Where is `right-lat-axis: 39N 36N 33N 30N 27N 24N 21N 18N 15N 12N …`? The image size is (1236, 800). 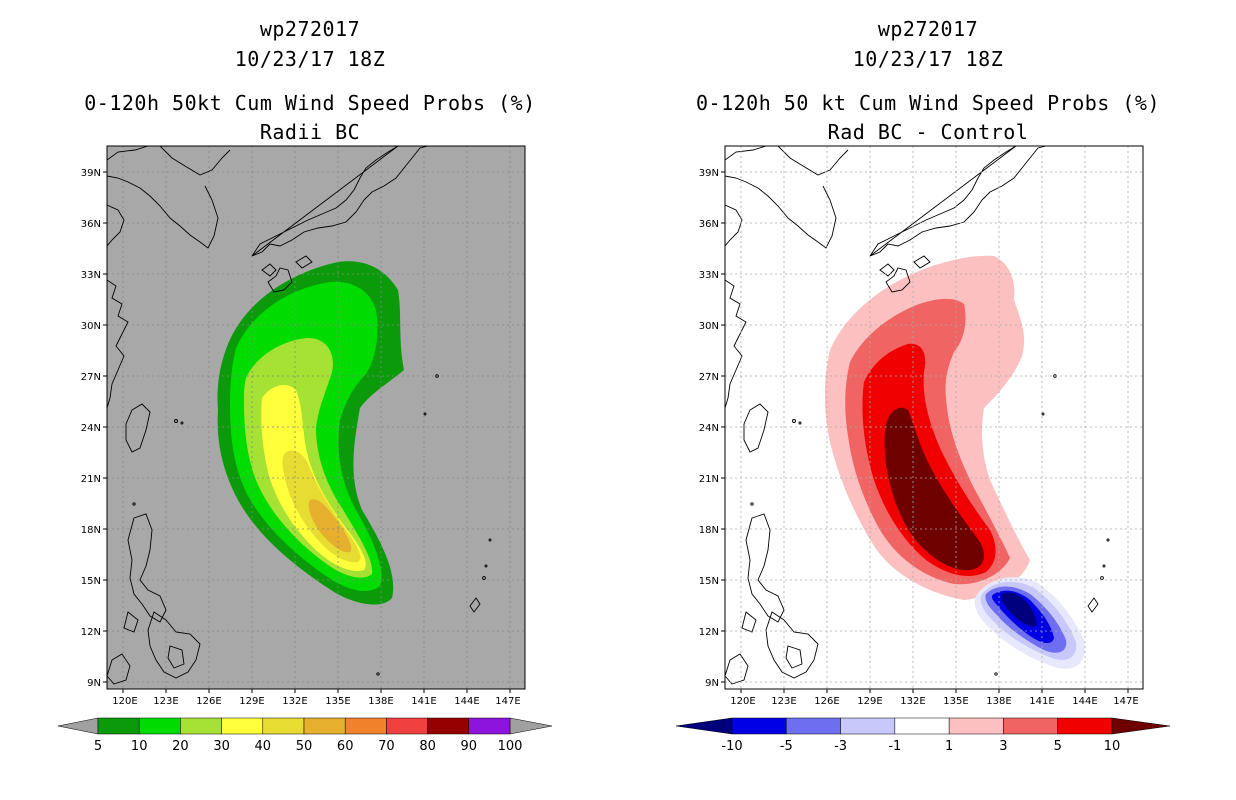 right-lat-axis: 39N 36N 33N 30N 27N 24N 21N 18N 15N 12N … is located at coordinates (712, 428).